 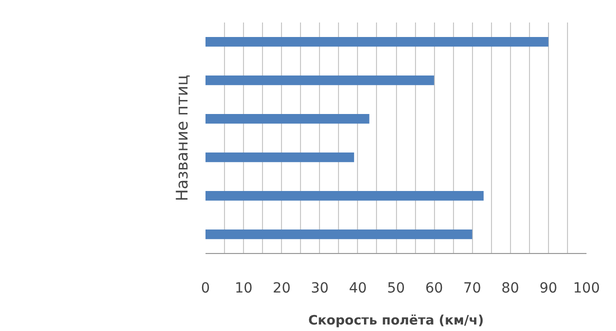 What do you see at coordinates (319, 288) in the screenshot?
I see `x-tick-label: 30` at bounding box center [319, 288].